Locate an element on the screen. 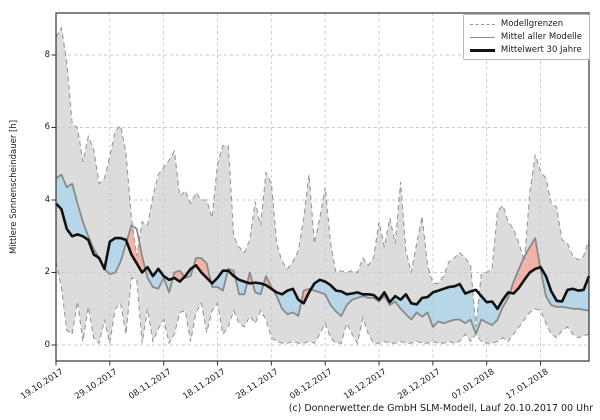 This screenshot has height=420, width=600. legend-label: Mittelwert 30 Jahre is located at coordinates (541, 50).